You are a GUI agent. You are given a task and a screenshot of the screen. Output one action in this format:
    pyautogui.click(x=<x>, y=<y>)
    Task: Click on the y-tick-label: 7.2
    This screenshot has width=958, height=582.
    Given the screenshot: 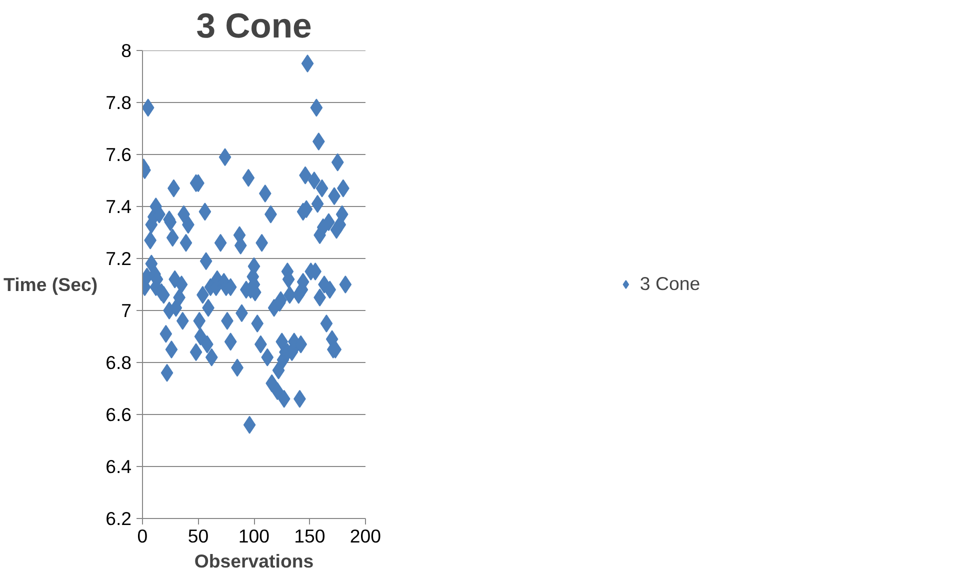 What is the action you would take?
    pyautogui.click(x=119, y=258)
    